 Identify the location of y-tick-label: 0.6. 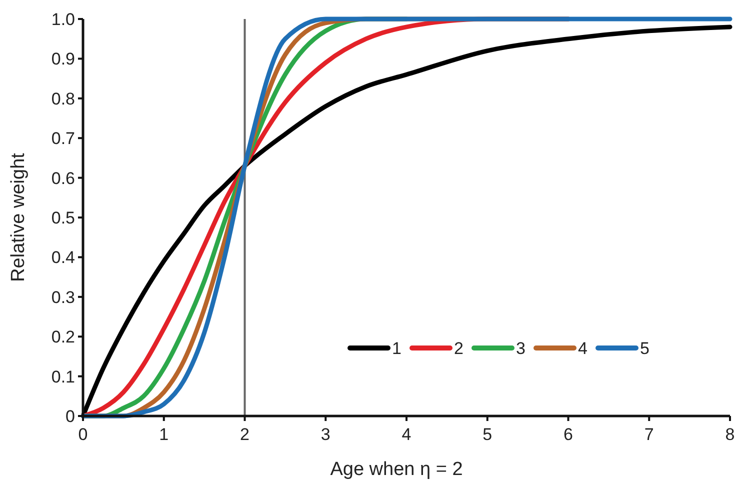
(63, 178).